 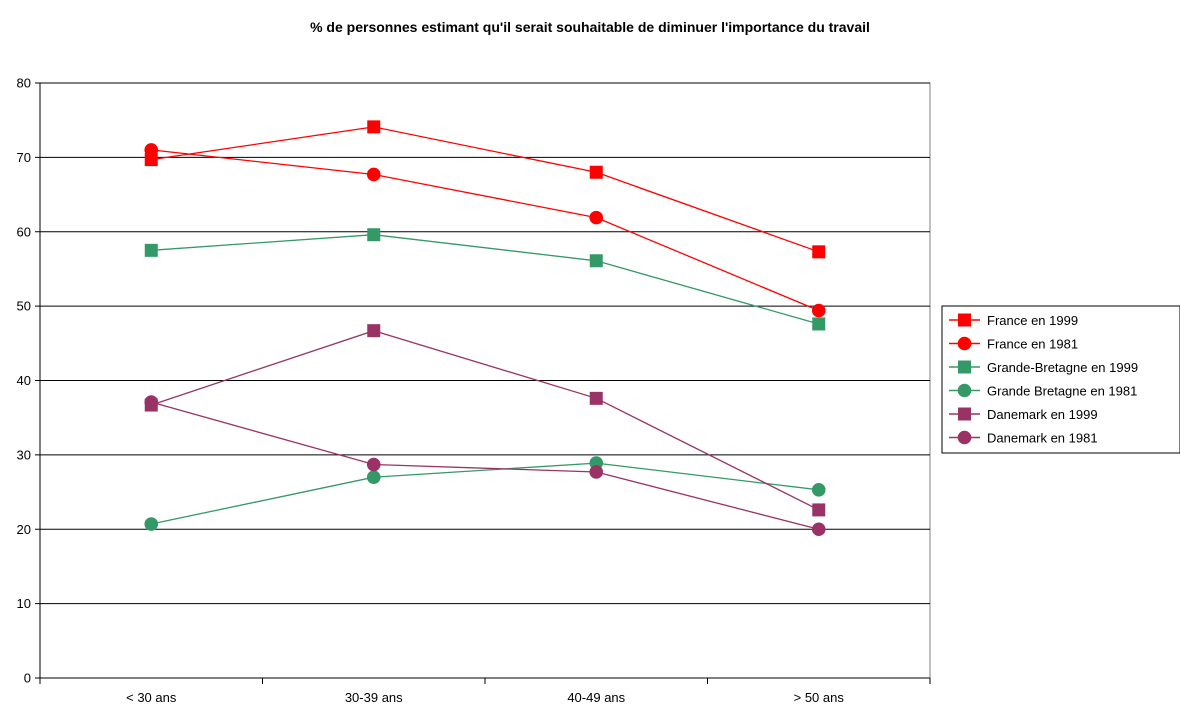 I want to click on legend-entry: France en 1999, so click(x=1013, y=320).